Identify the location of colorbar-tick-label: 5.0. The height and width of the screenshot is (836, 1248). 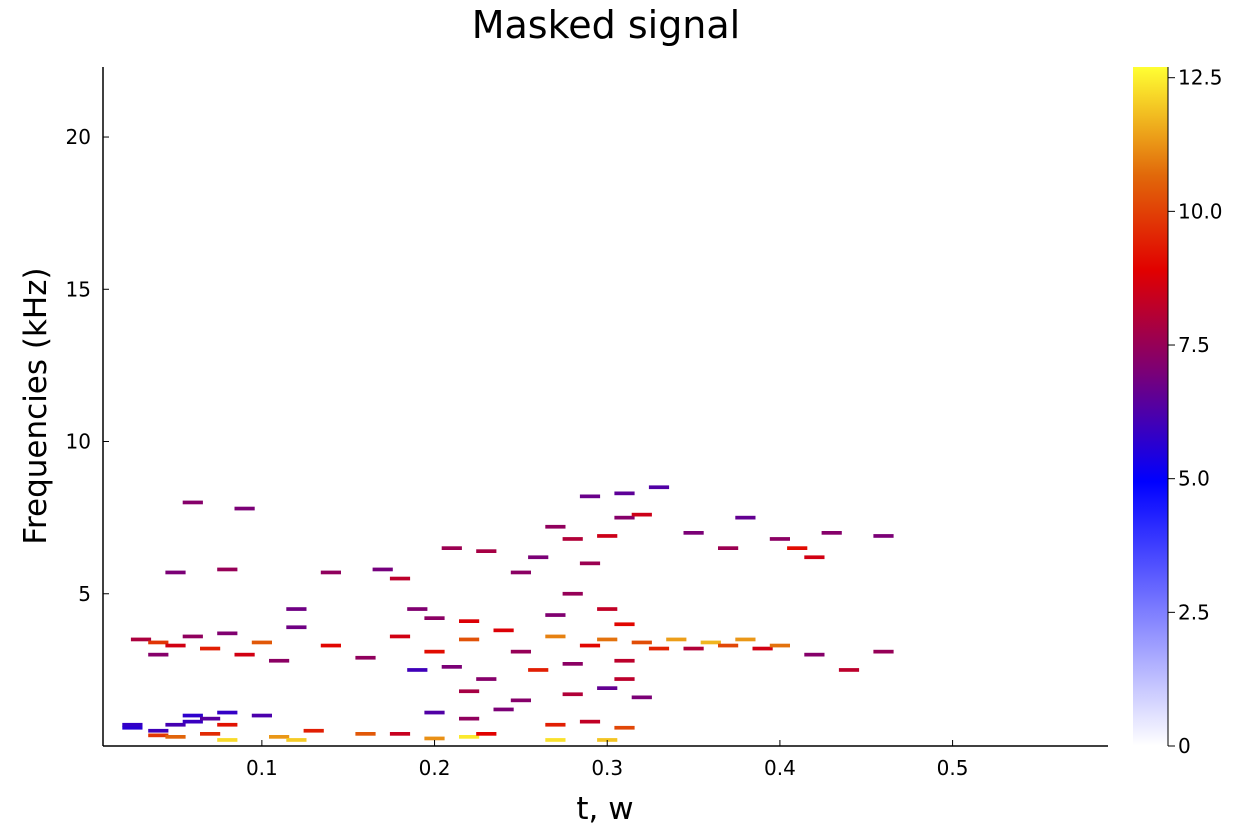
(1194, 479).